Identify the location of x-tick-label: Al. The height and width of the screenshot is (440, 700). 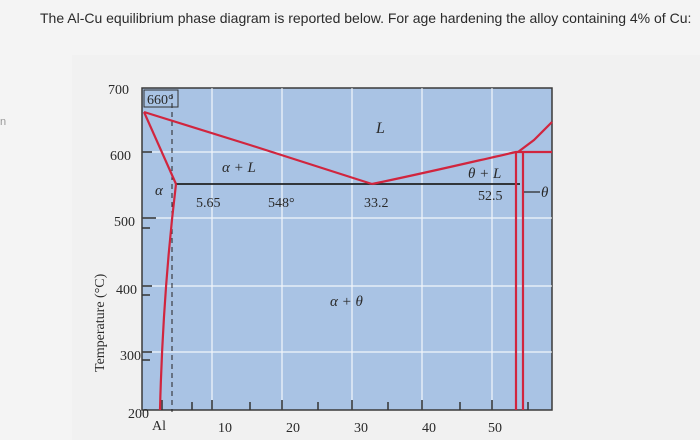
(159, 426).